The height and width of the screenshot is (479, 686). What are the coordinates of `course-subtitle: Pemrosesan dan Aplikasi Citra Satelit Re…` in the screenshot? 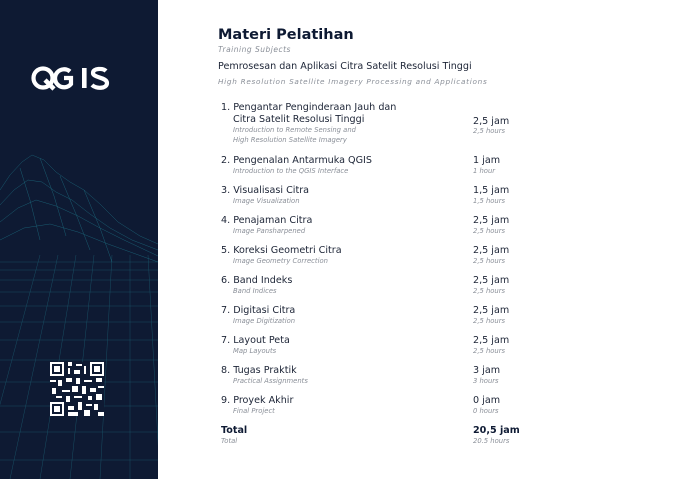 It's located at (345, 66).